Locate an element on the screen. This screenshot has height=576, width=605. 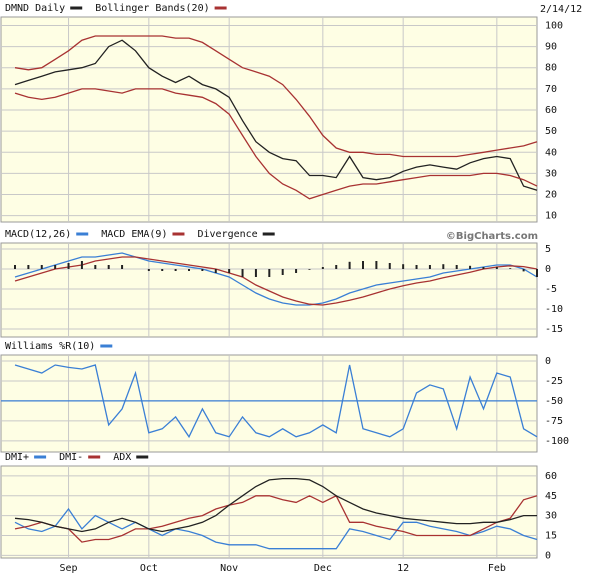
x-tick-label: Dec is located at coordinates (323, 568).